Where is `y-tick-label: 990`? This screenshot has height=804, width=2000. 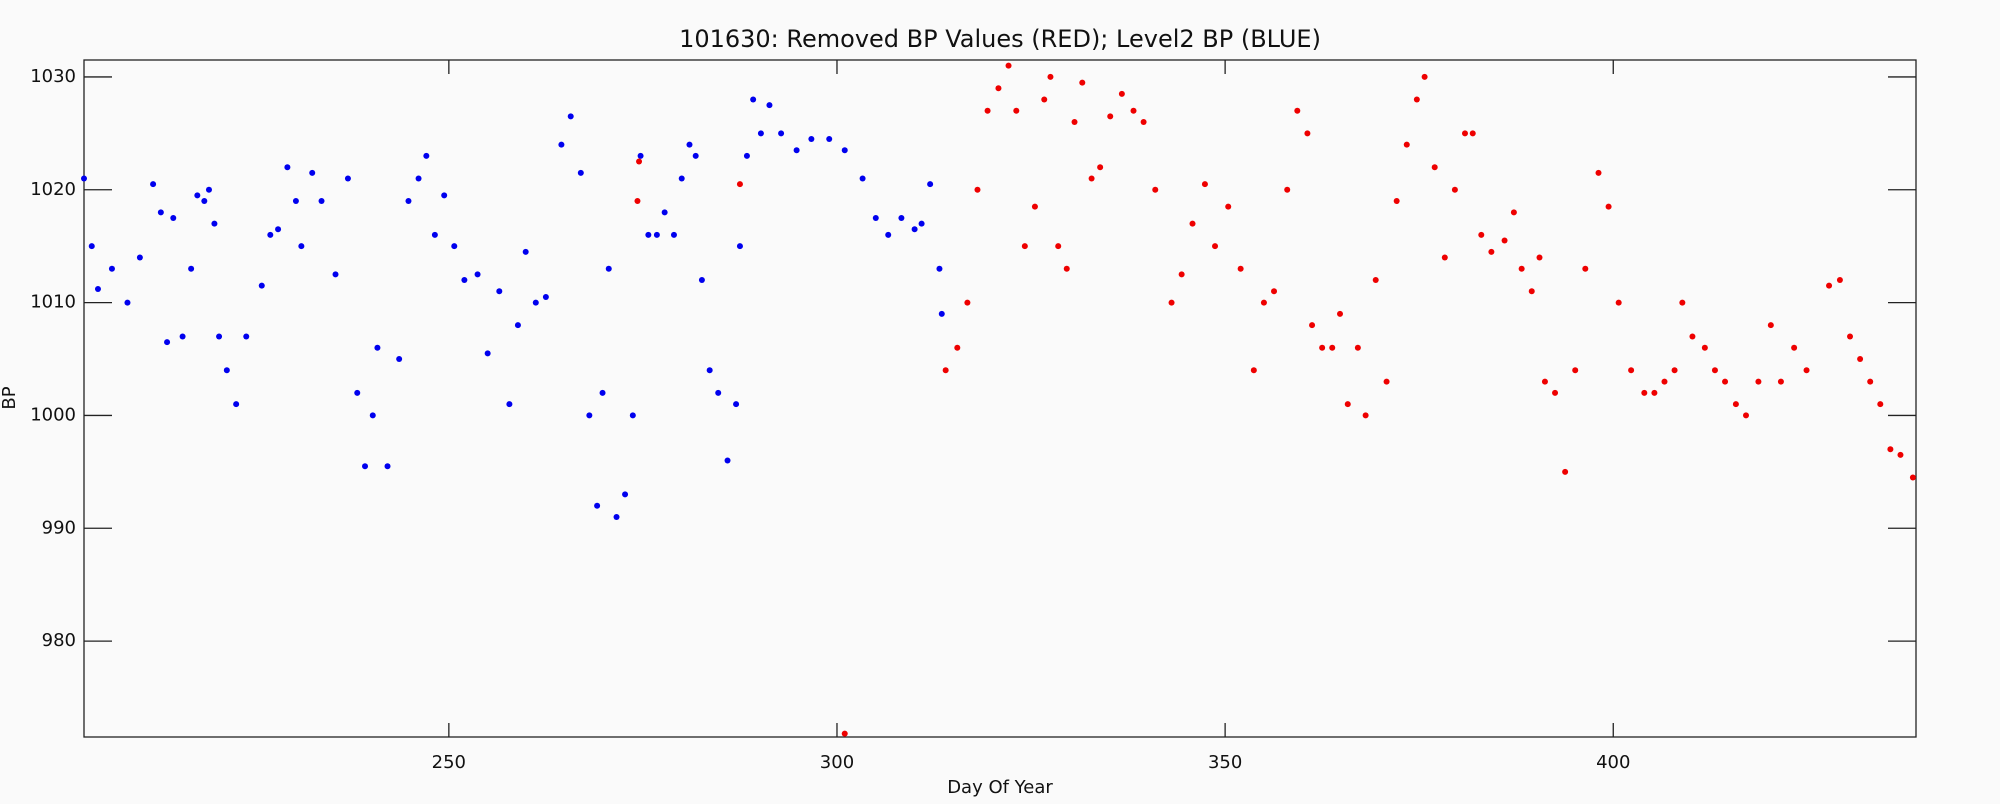
y-tick-label: 990 is located at coordinates (59, 527).